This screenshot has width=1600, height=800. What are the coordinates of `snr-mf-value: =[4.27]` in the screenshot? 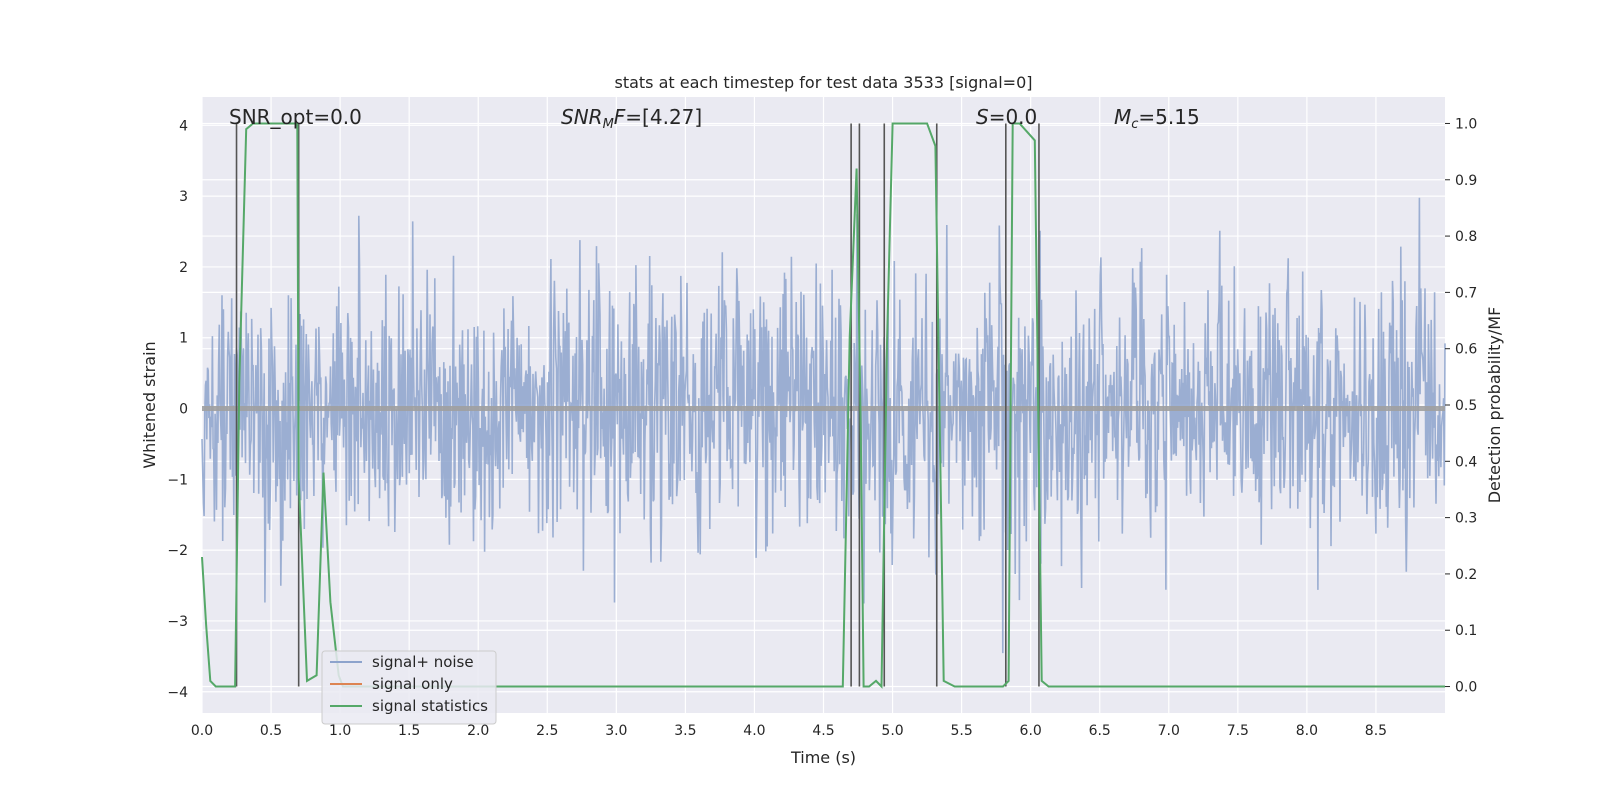 It's located at (663, 117).